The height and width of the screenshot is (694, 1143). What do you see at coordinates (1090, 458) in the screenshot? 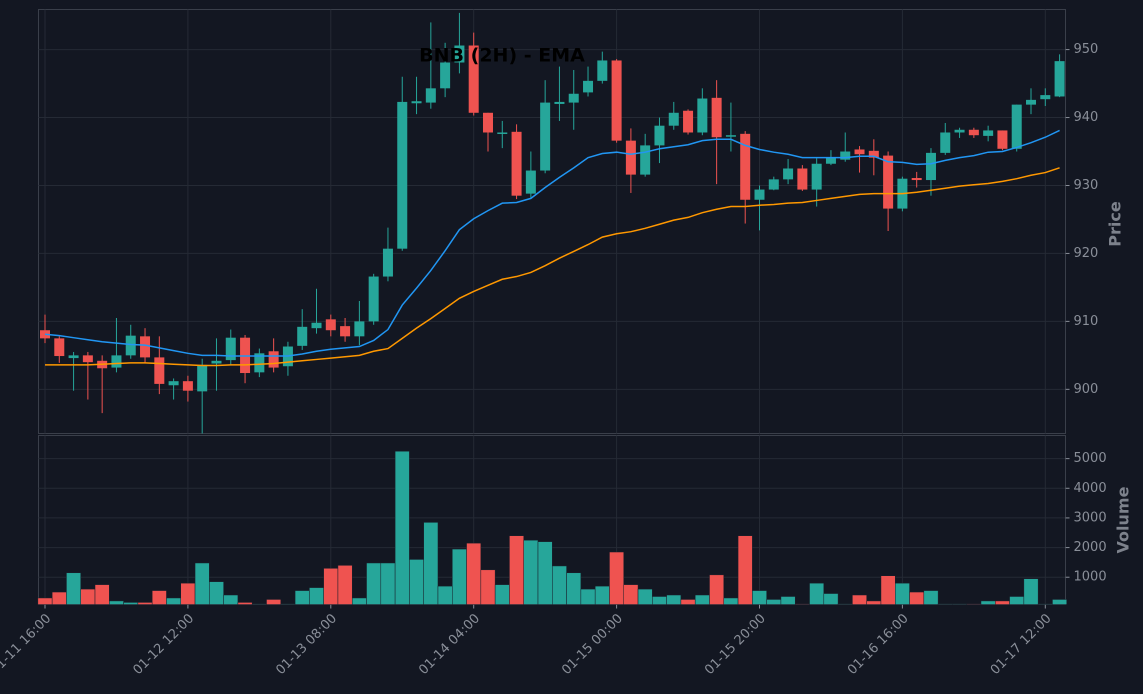
I see `volume-tick-label: 5000` at bounding box center [1090, 458].